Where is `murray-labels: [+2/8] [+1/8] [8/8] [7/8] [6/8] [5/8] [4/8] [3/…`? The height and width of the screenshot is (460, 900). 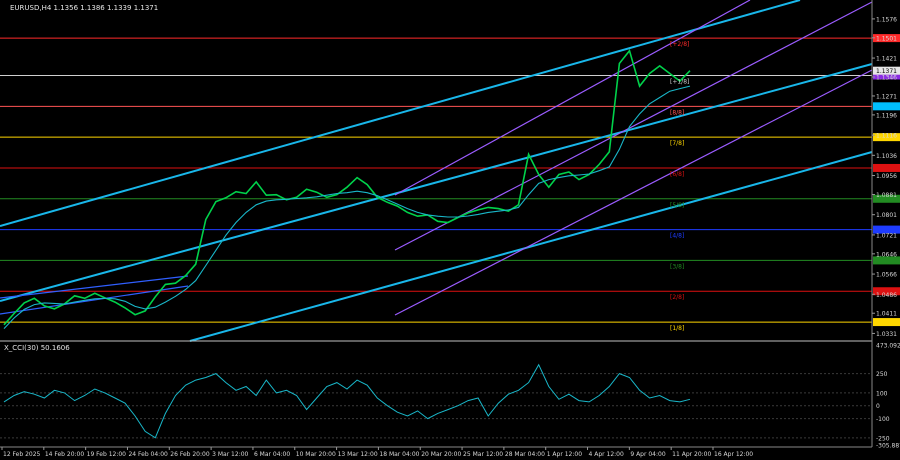
murray-labels: [+2/8] [+1/8] [8/8] [7/8] [6/8] [5/8] [4/8] [3/… is located at coordinates (679, 186).